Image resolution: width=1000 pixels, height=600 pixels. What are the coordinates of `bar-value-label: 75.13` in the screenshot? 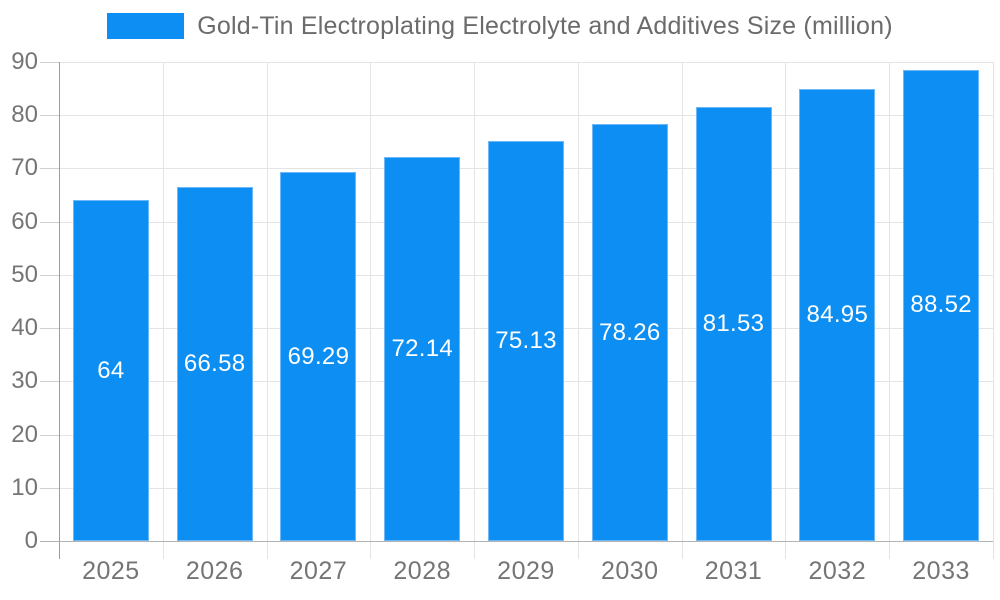 It's located at (526, 341).